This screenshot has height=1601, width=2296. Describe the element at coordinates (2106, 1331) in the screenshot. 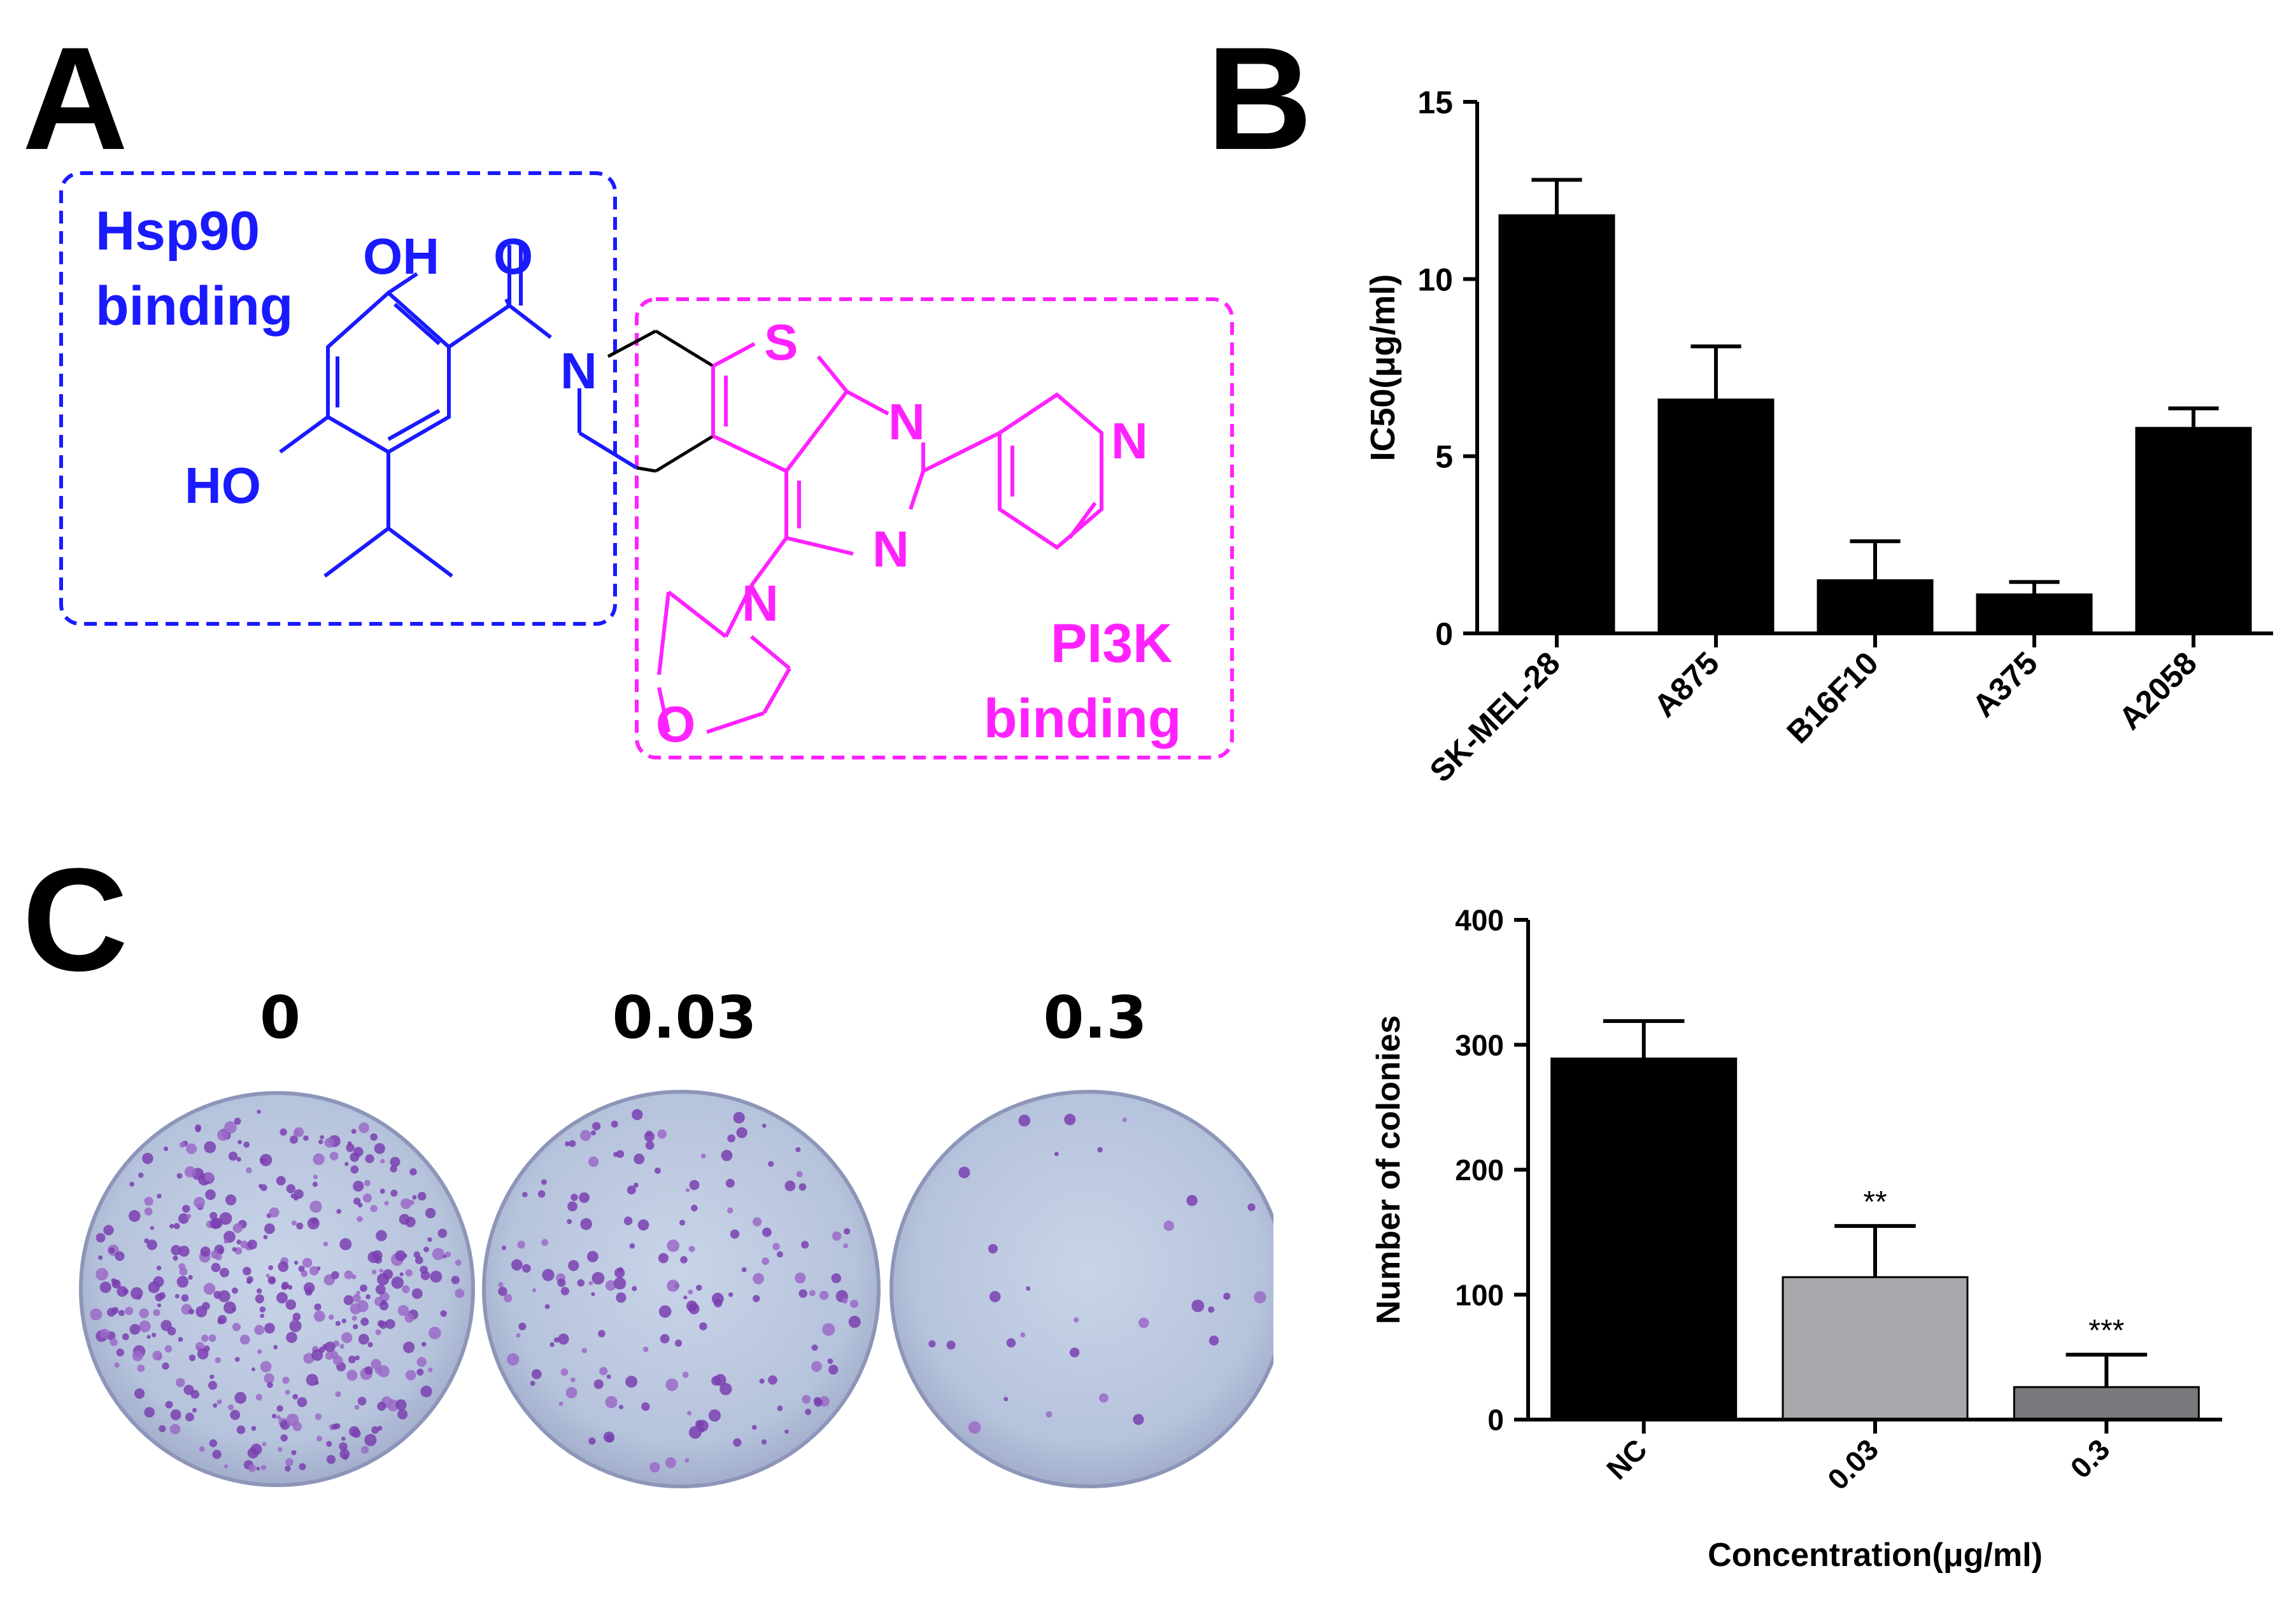

I see `colony-significance-label: ***` at that location.